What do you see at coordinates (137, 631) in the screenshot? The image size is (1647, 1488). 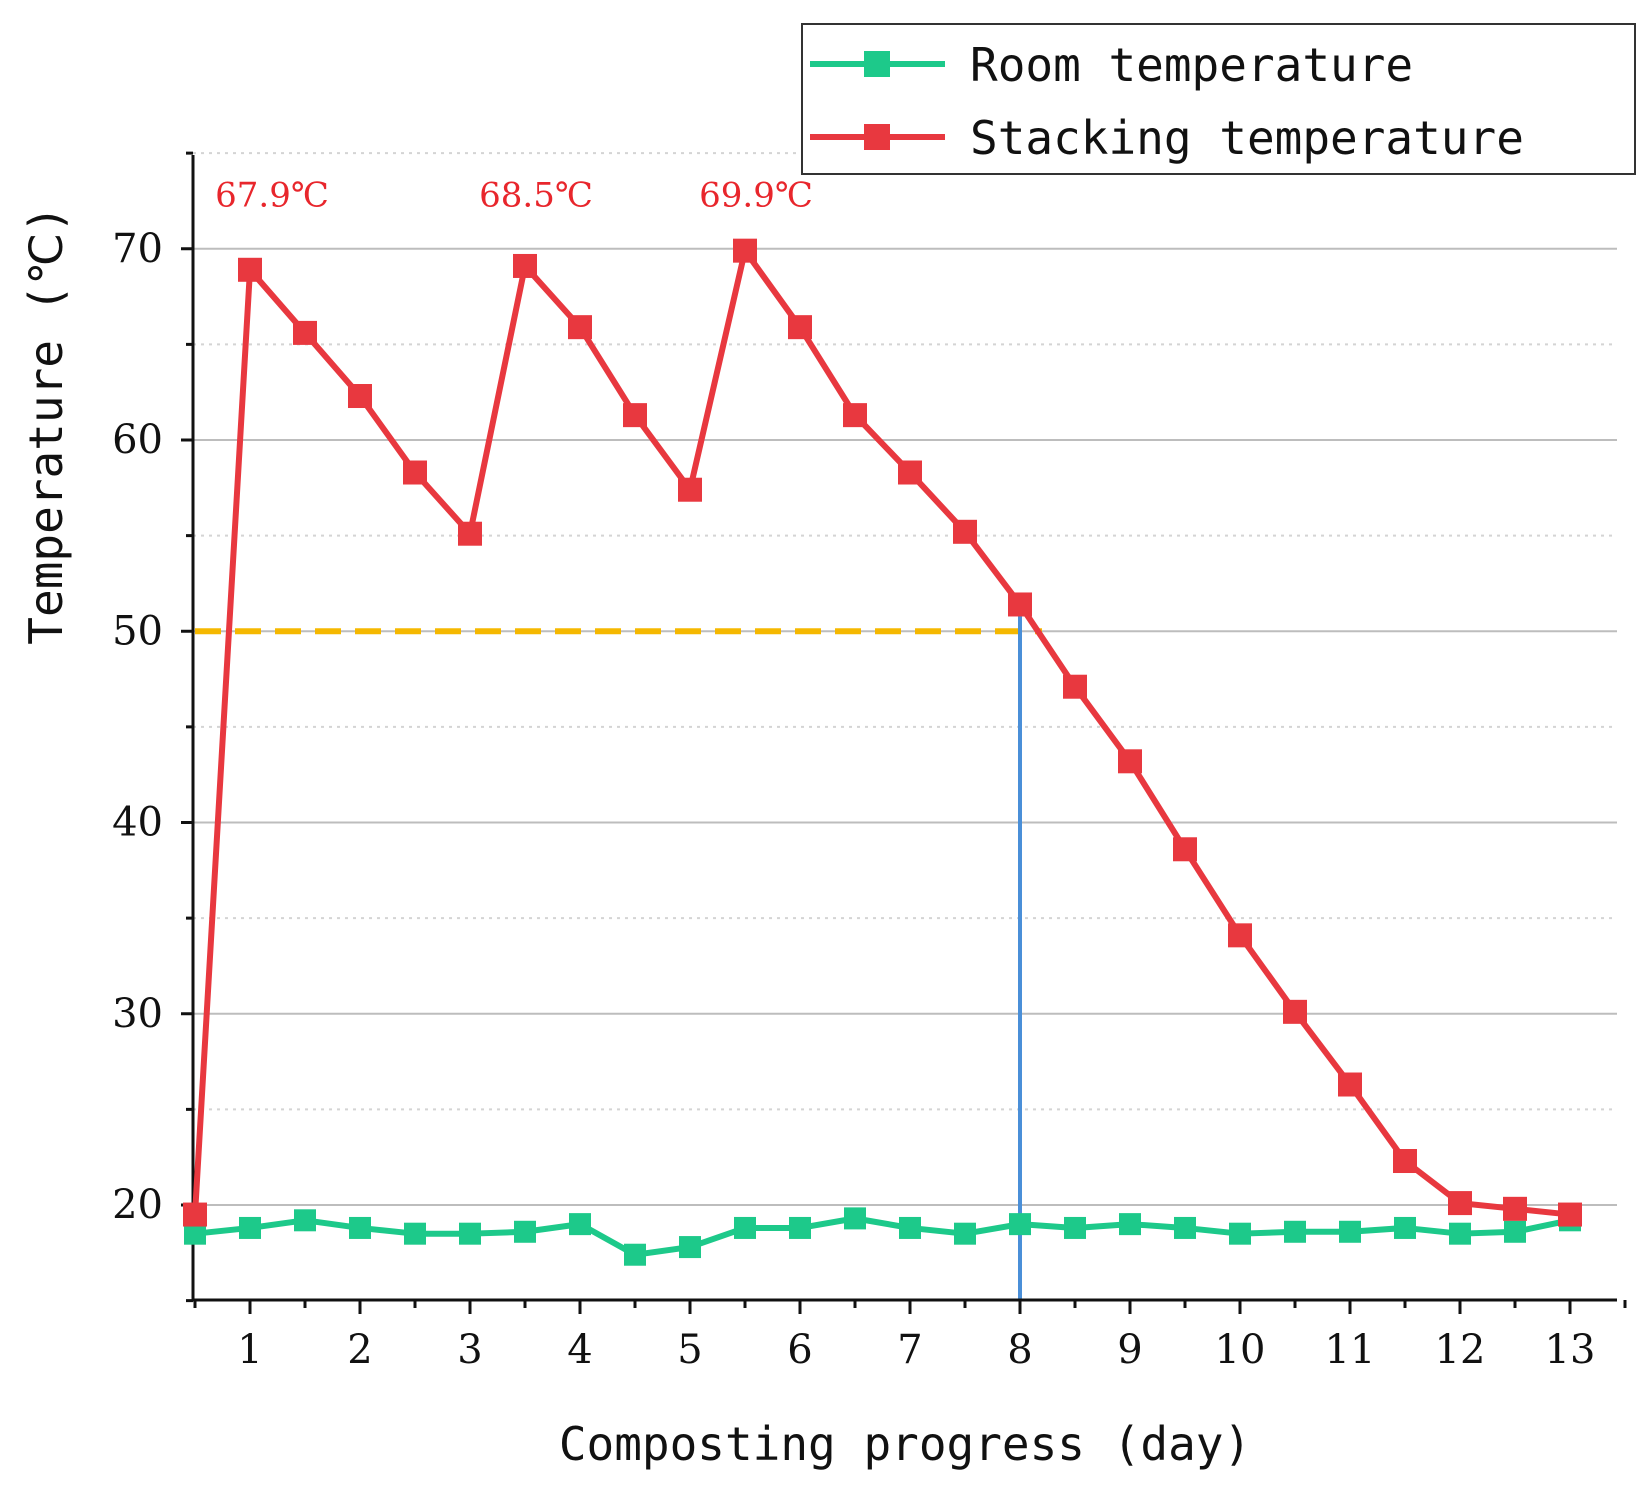 I see `y-tick-label: 50` at bounding box center [137, 631].